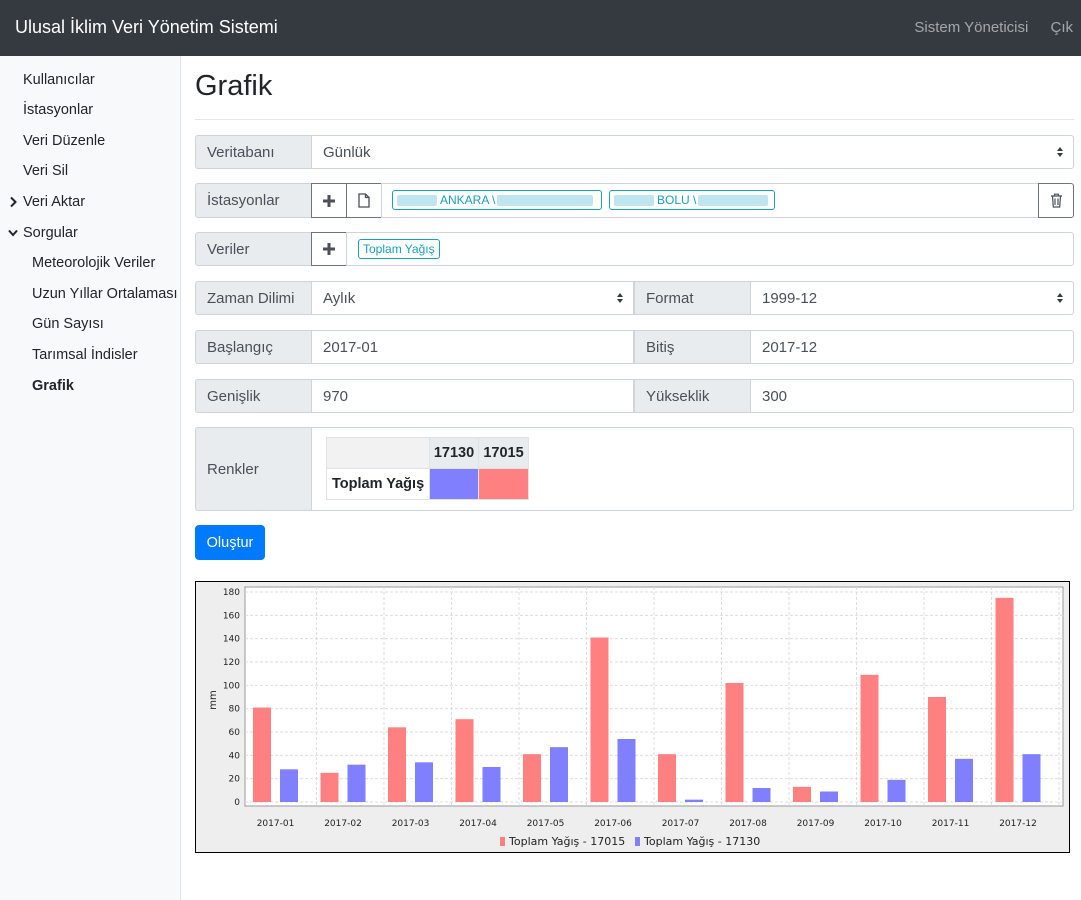 This screenshot has height=900, width=1081. Describe the element at coordinates (53, 386) in the screenshot. I see `sidebar-subitem-grafik: Grafik` at that location.